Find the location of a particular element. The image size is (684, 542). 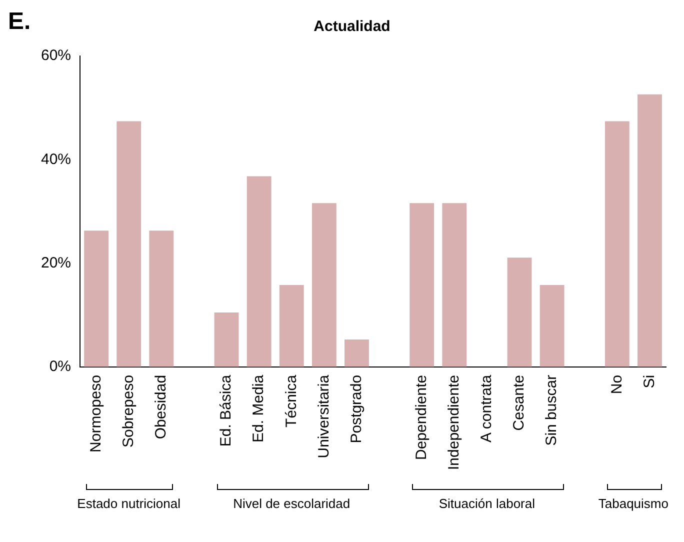

x-tick-label: A contrata is located at coordinates (487, 408).